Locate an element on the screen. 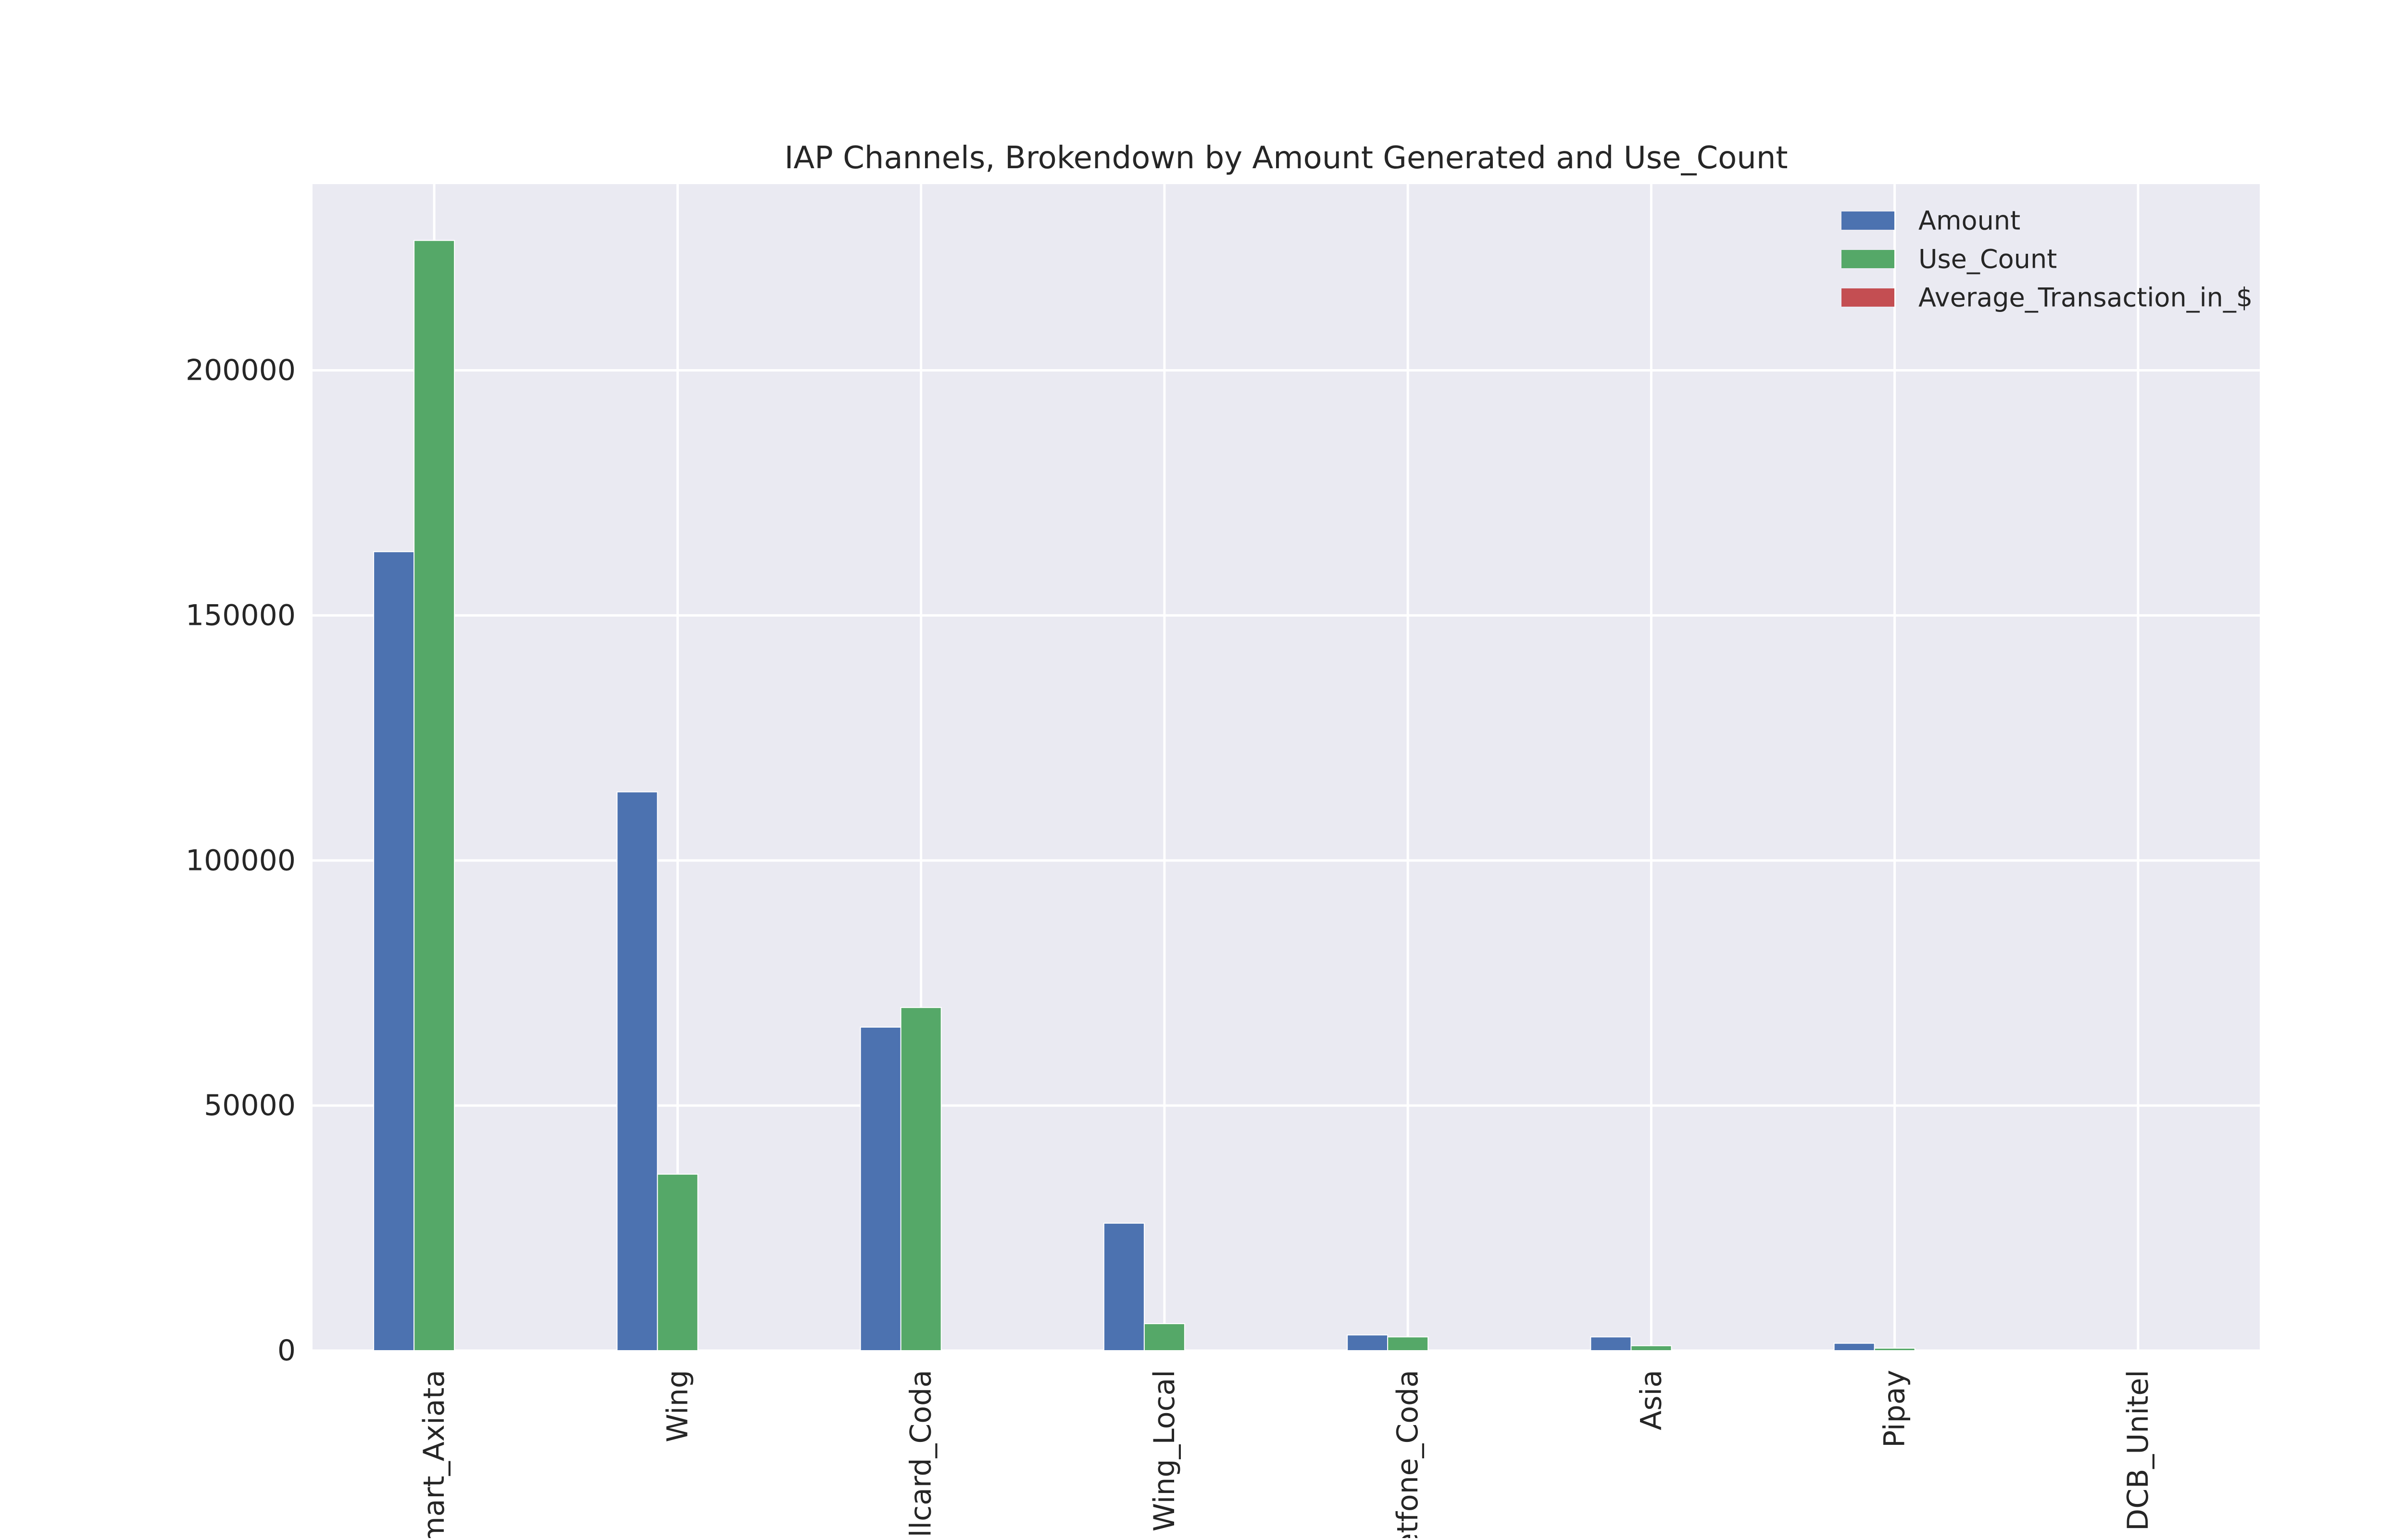 Image resolution: width=2404 pixels, height=1540 pixels. legend-label: Use_Count is located at coordinates (1987, 259).